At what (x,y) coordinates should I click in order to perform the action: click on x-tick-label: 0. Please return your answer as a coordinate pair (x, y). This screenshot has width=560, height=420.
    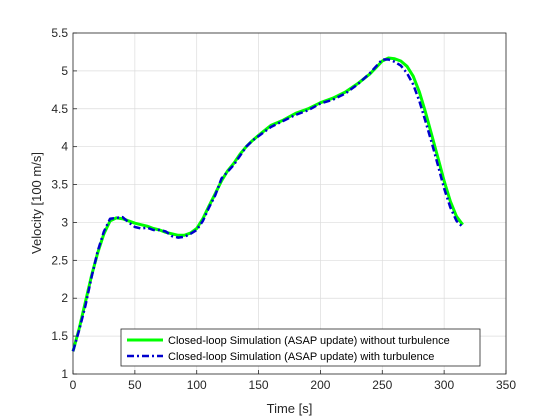
    Looking at the image, I should click on (73, 385).